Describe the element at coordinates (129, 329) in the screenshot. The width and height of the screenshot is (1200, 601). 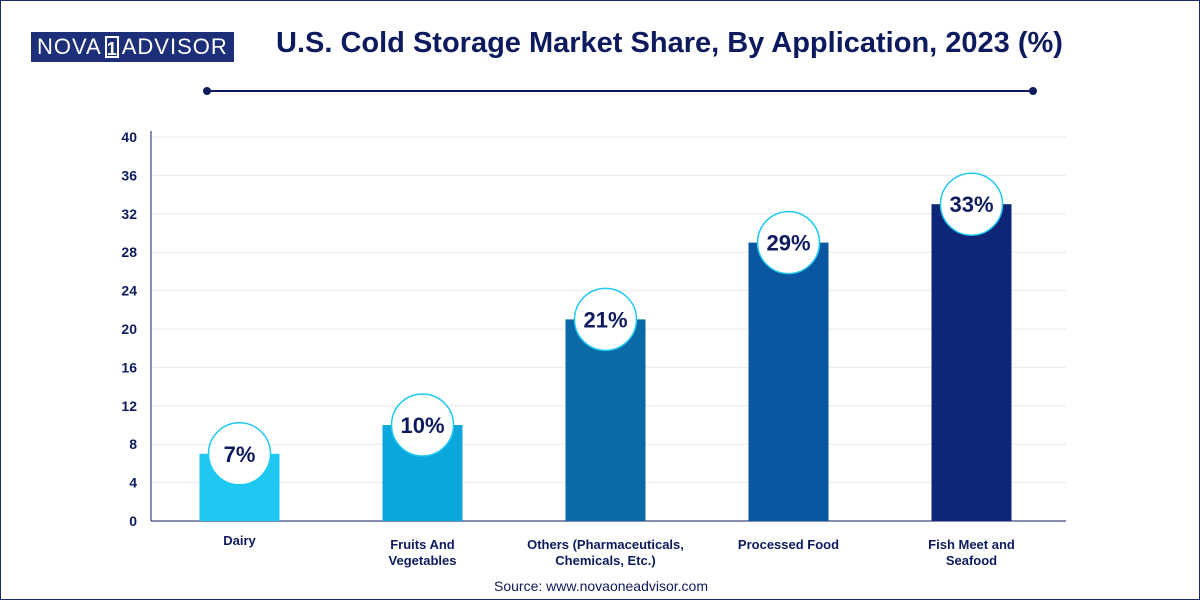
I see `y-tick-label: 20` at that location.